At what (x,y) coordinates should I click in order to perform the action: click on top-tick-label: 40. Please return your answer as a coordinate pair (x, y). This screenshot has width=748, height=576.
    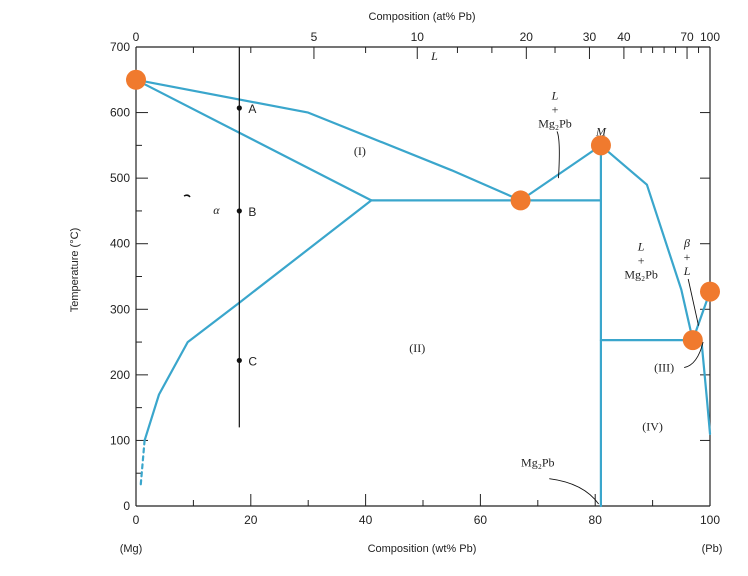
    Looking at the image, I should click on (624, 37).